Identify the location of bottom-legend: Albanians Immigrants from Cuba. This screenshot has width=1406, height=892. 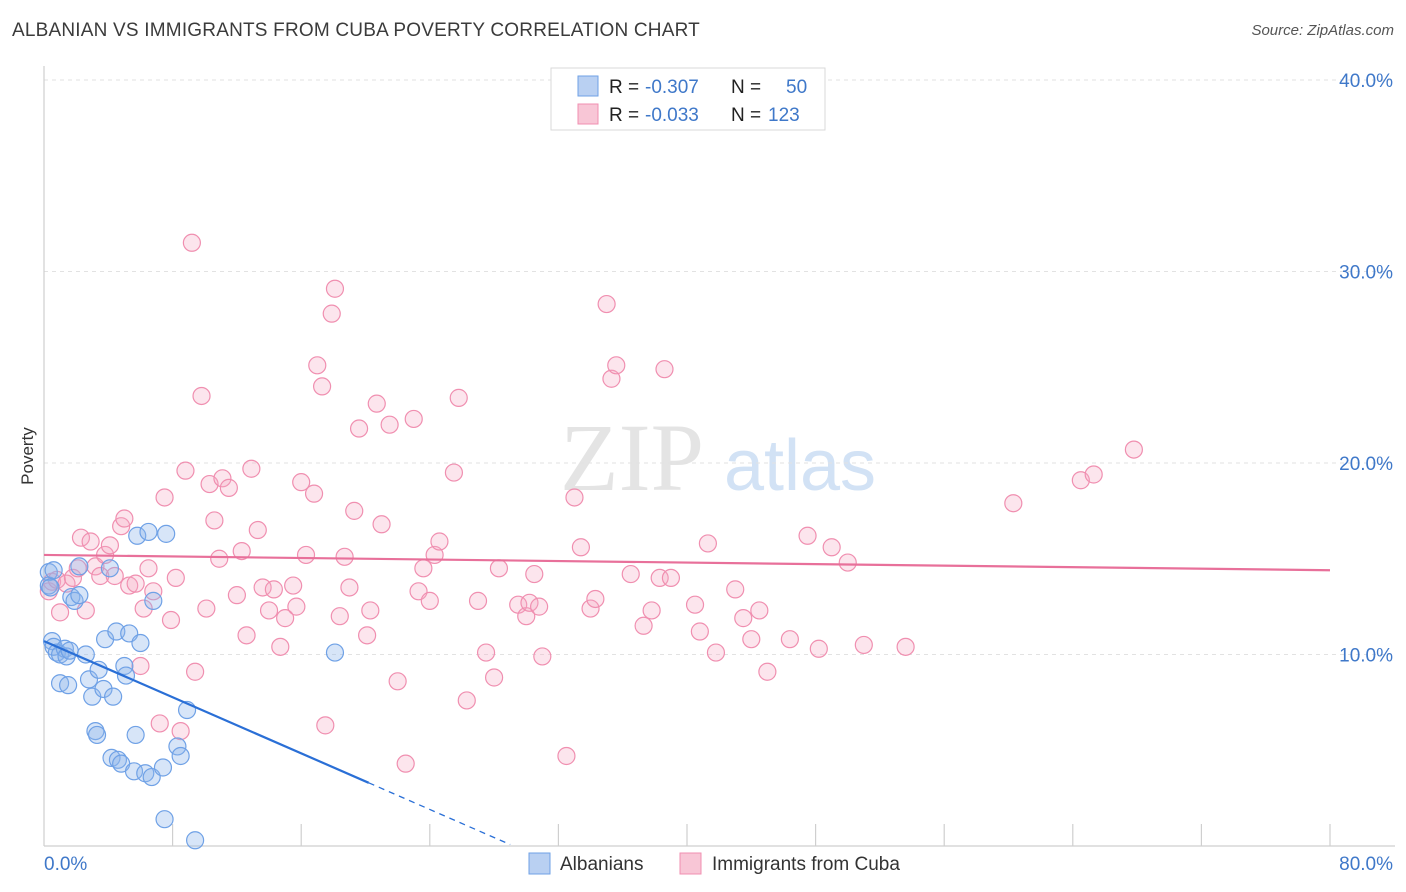
(714, 863).